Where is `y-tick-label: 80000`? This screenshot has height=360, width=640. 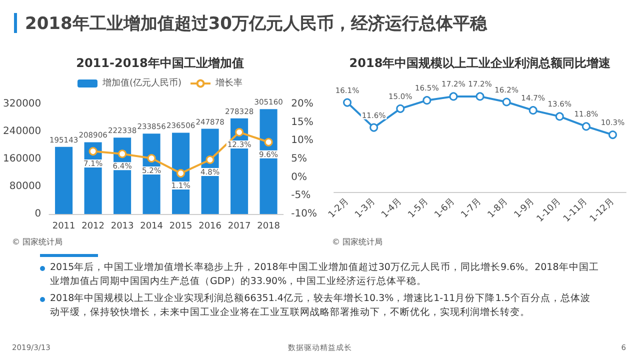 y-tick-label: 80000 is located at coordinates (25, 186).